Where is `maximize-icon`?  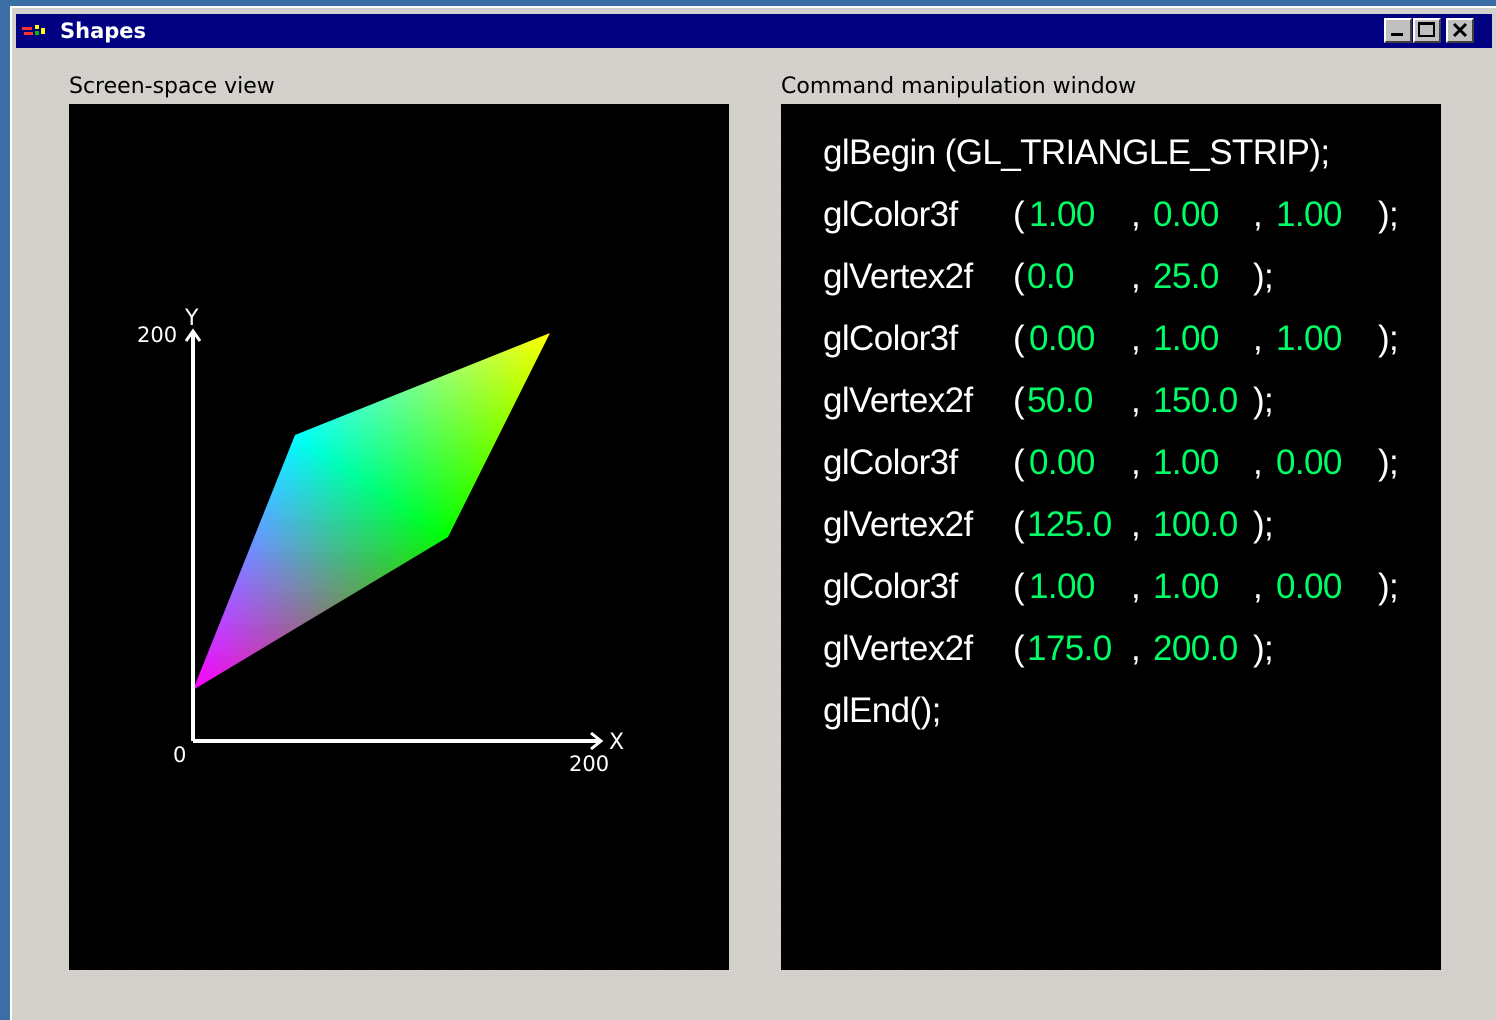
maximize-icon is located at coordinates (1426, 29).